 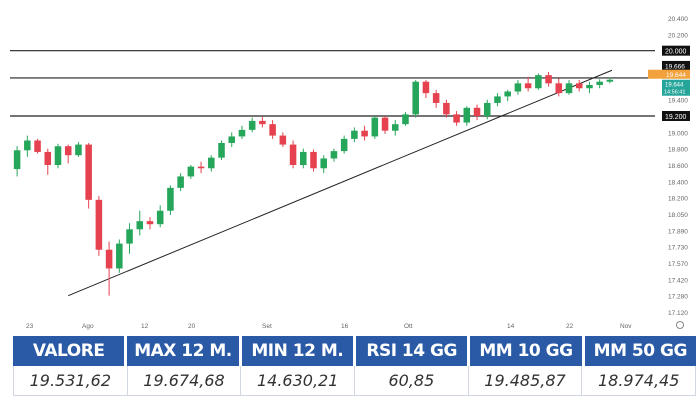 I want to click on y-tick-label: 20.200, so click(x=678, y=35).